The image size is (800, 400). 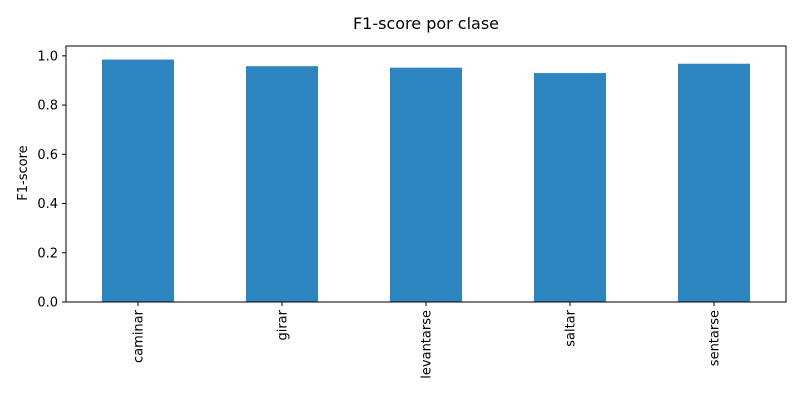 What do you see at coordinates (426, 23) in the screenshot?
I see `chart-title: F1-score por clase` at bounding box center [426, 23].